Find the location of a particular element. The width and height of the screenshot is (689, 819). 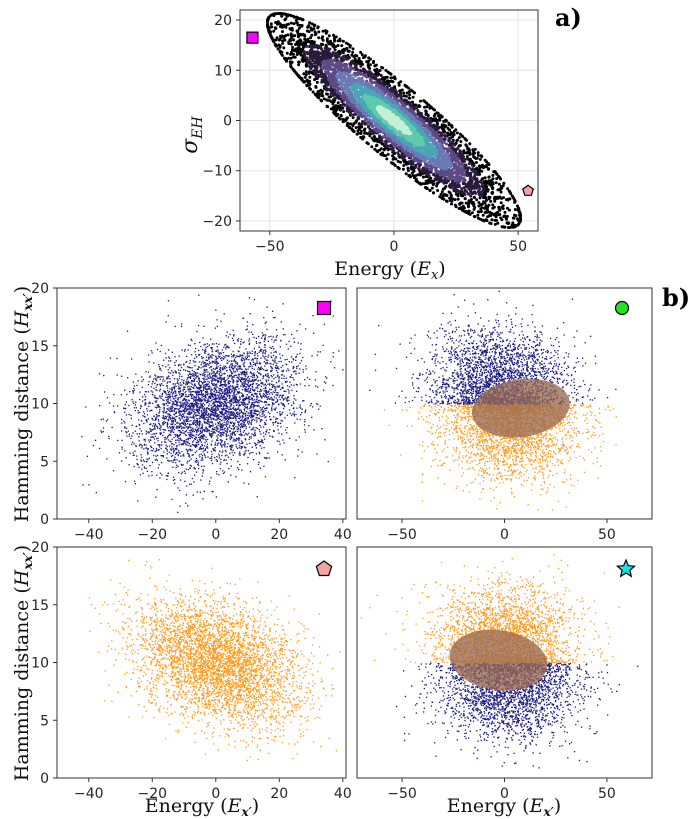

panel-label-b: b) is located at coordinates (675, 297).